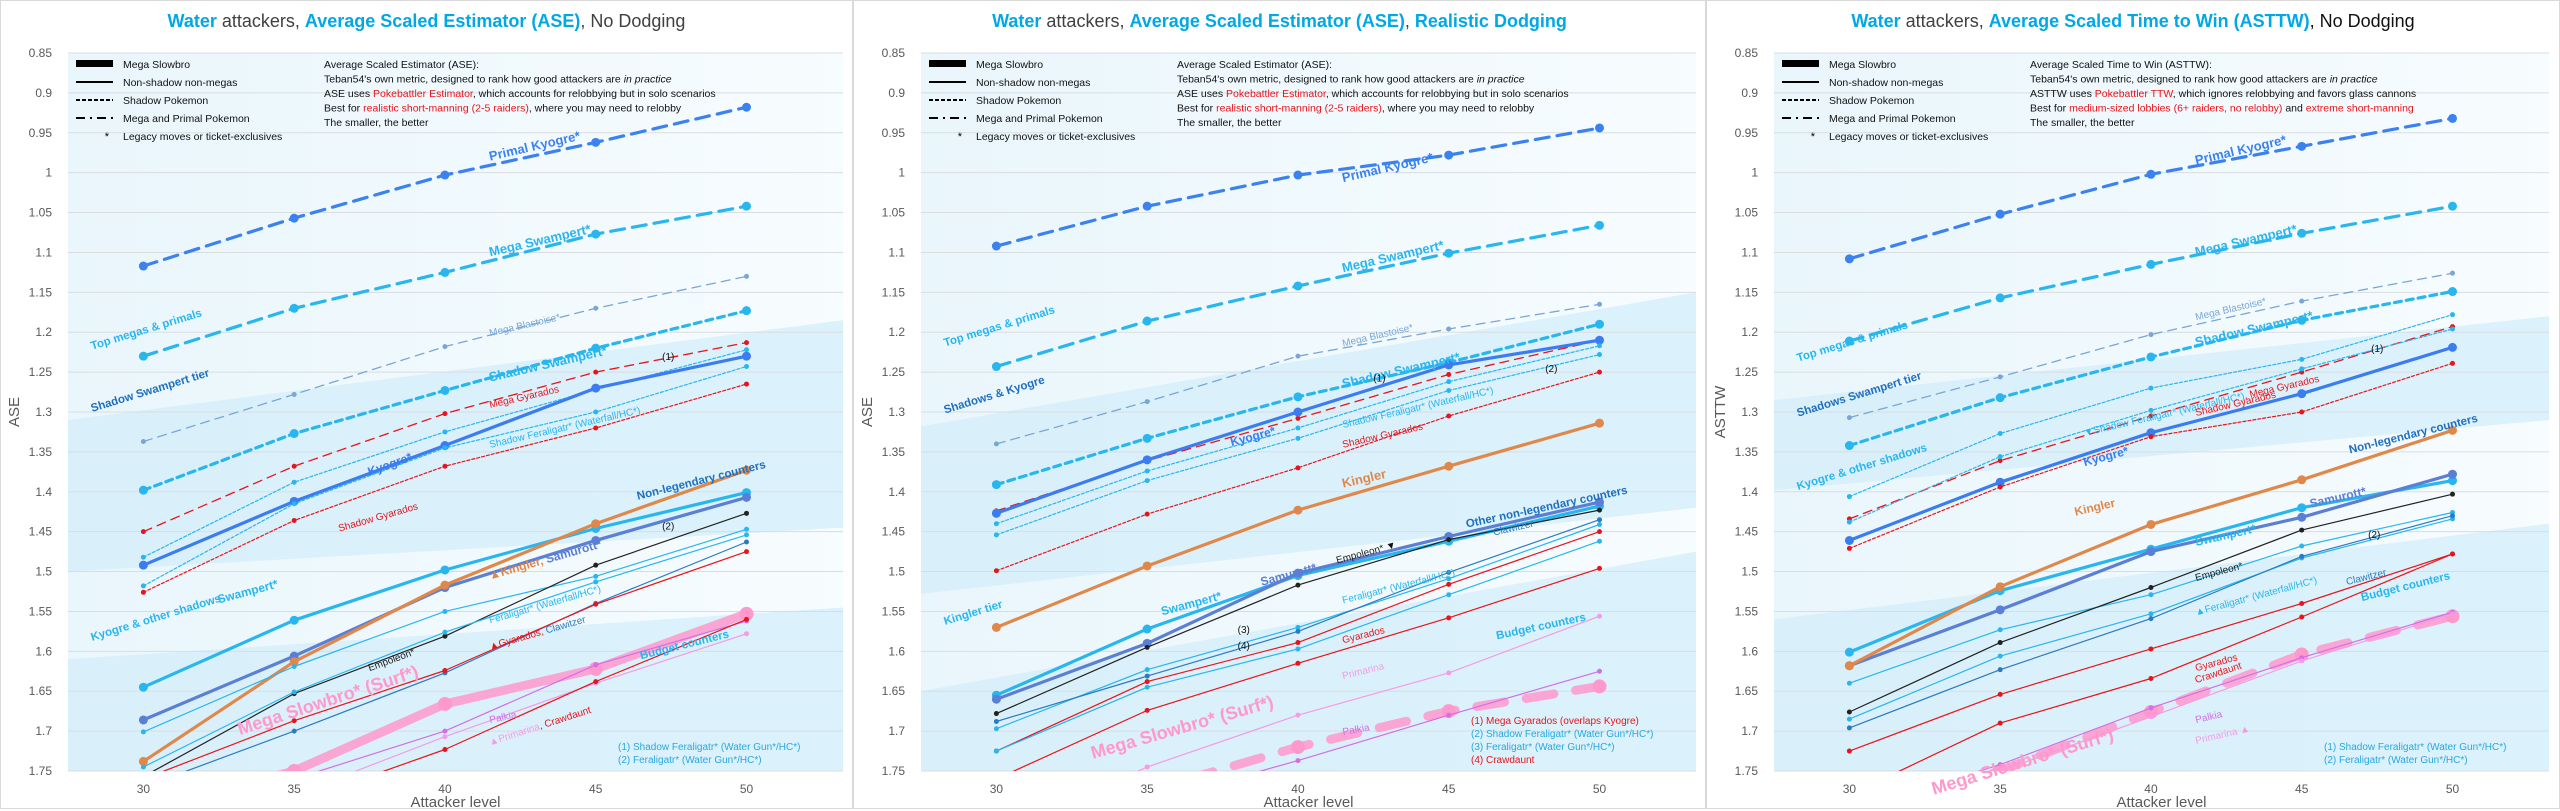 This screenshot has height=811, width=2560. What do you see at coordinates (2216, 690) in the screenshot?
I see `series-palkia` at bounding box center [2216, 690].